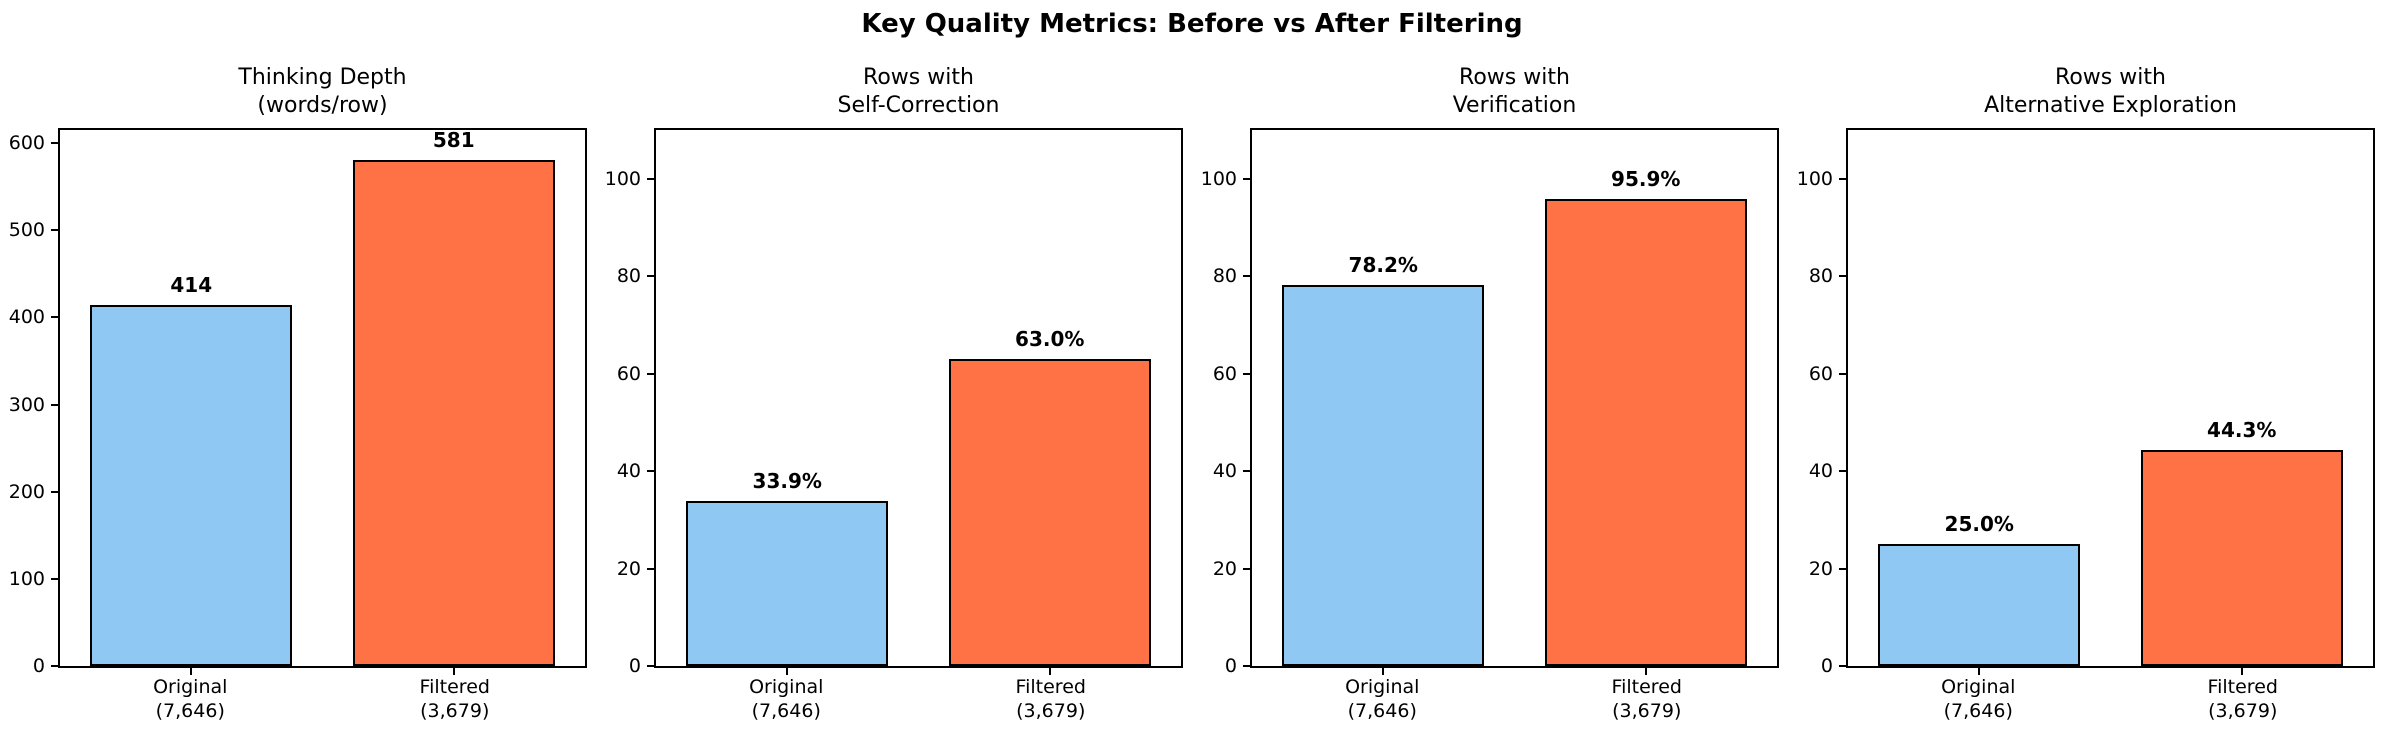 The height and width of the screenshot is (740, 2384). I want to click on subplot-title: Rows with Self-Correction, so click(918, 91).